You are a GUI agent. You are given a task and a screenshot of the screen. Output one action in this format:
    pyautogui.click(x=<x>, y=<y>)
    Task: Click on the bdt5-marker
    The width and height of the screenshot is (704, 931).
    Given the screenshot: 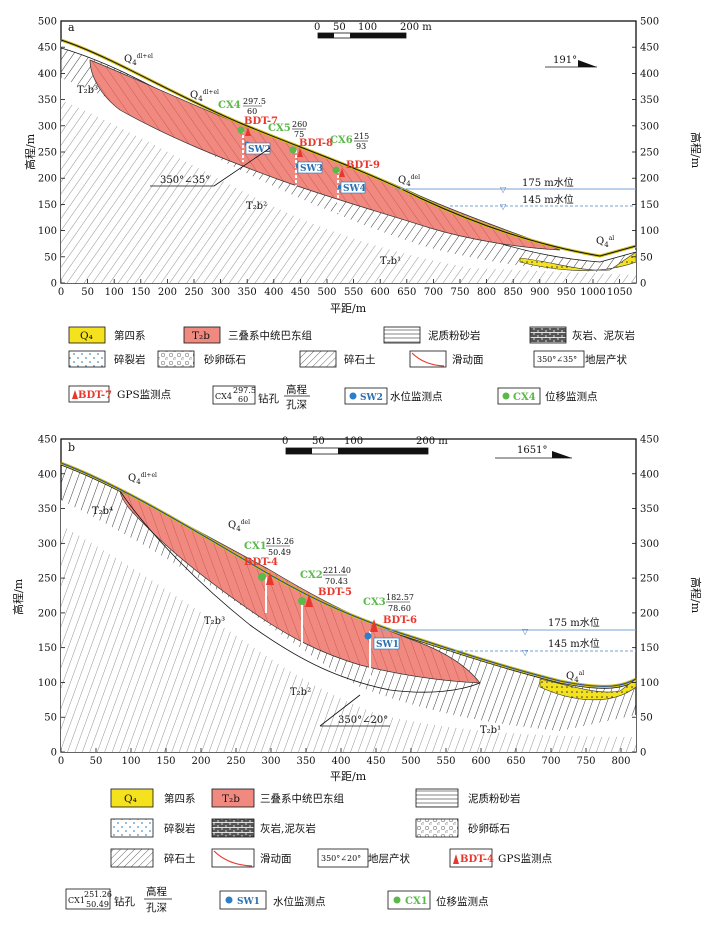 What is the action you would take?
    pyautogui.click(x=309, y=600)
    